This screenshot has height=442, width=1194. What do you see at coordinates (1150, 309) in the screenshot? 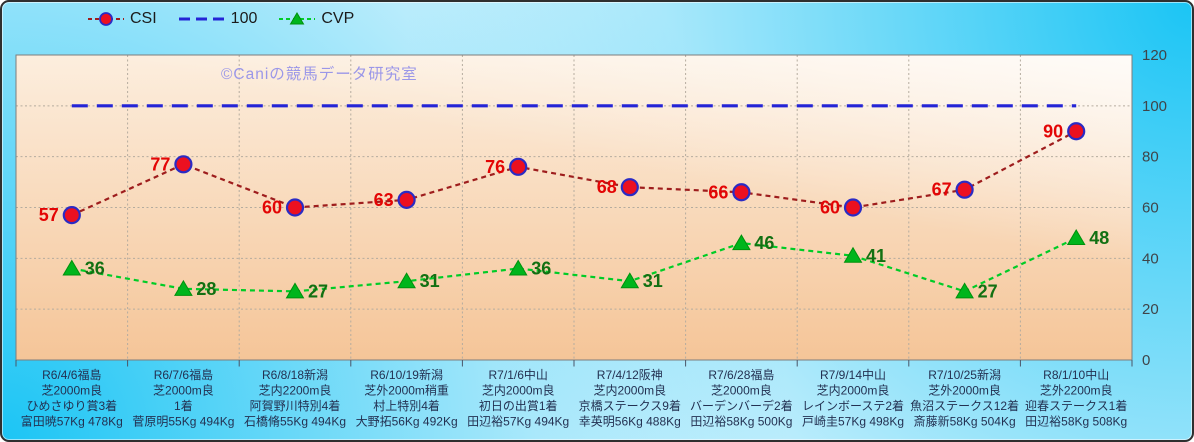
I see `y-tick-label: 20` at bounding box center [1150, 309].